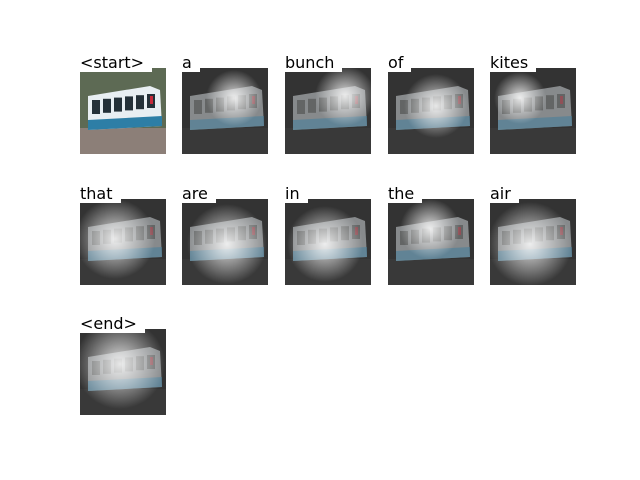 This screenshot has width=640, height=480. I want to click on attention-cell: bunch, so click(328, 104).